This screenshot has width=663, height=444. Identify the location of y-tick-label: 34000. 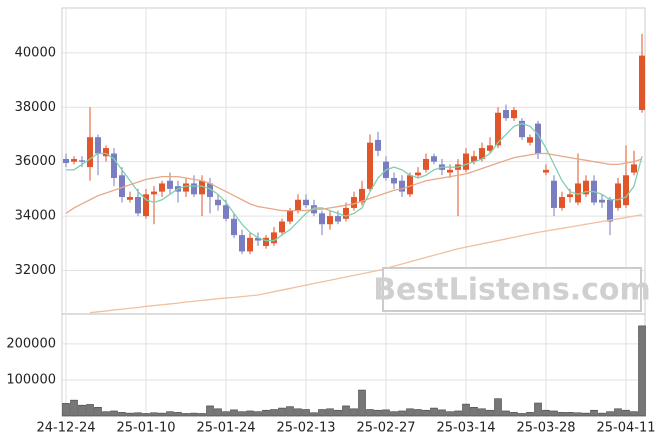
(35, 216).